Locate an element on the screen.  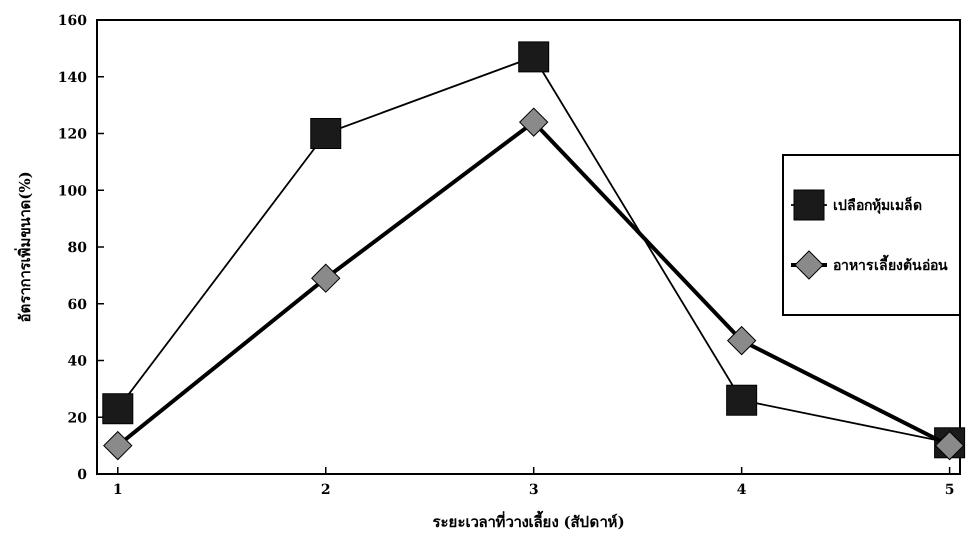
x-axis-title: ระยะเวลาที่วางเลี้ยง (สัปดาห์) is located at coordinates (528, 520).